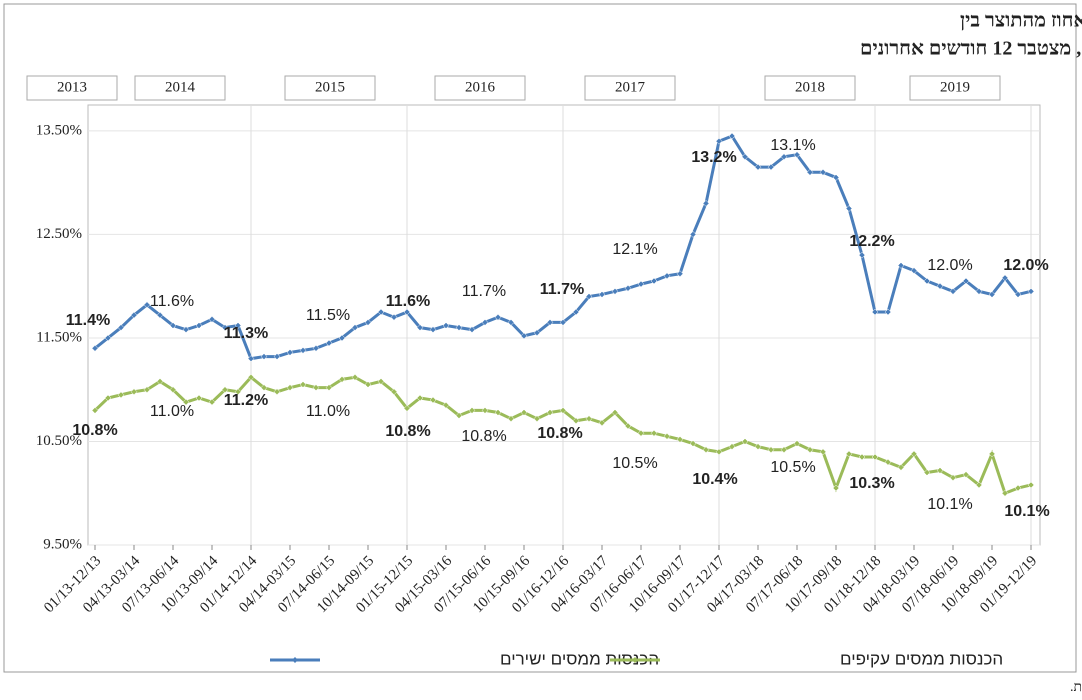  I want to click on year-label: 2013, so click(72, 87).